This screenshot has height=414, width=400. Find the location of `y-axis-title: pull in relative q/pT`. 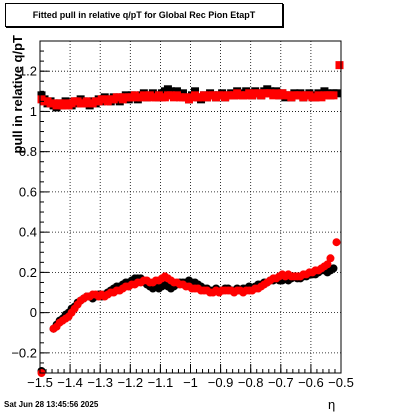

y-axis-title: pull in relative q/pT is located at coordinates (17, 94).